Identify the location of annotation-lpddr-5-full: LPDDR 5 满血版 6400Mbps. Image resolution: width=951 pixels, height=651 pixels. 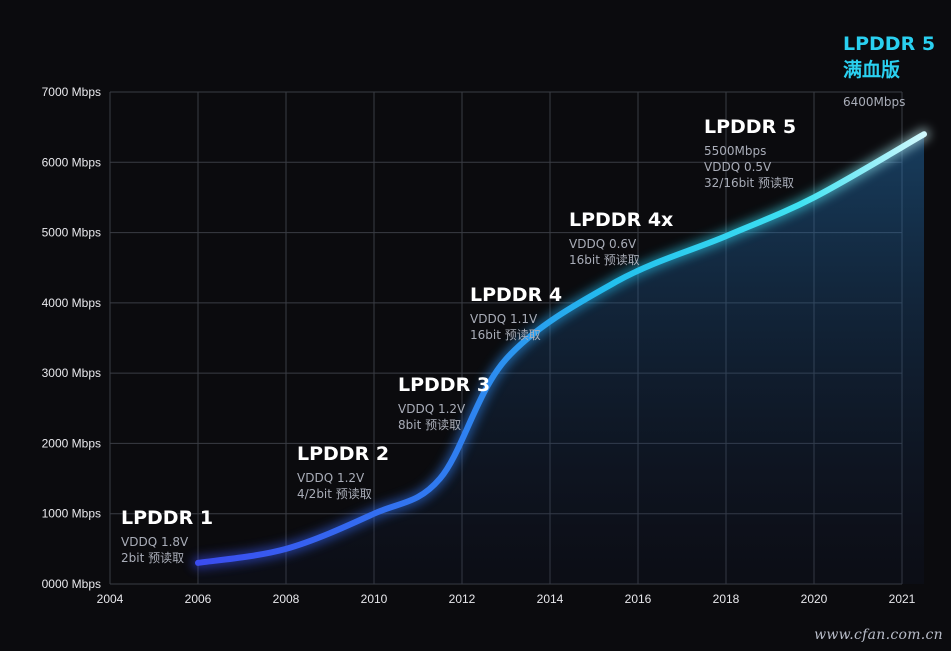
(889, 71).